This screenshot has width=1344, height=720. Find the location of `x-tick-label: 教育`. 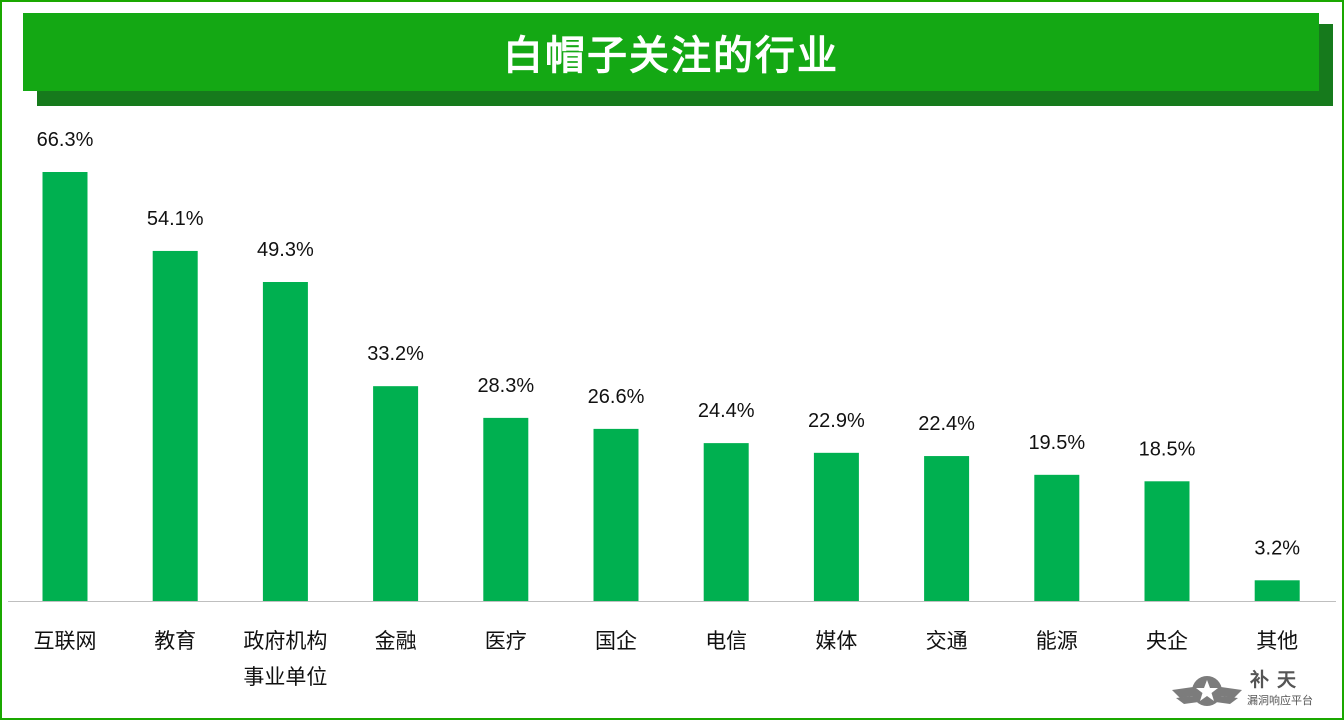

x-tick-label: 教育 is located at coordinates (175, 641).